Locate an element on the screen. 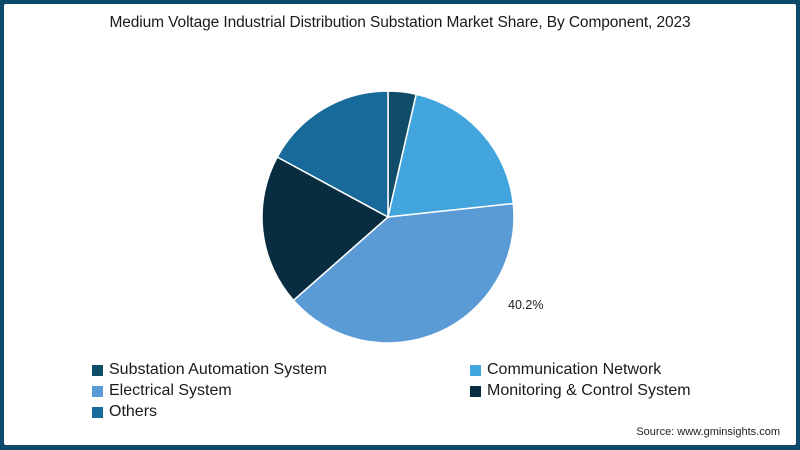 The width and height of the screenshot is (800, 450). legend-label: Others is located at coordinates (133, 411).